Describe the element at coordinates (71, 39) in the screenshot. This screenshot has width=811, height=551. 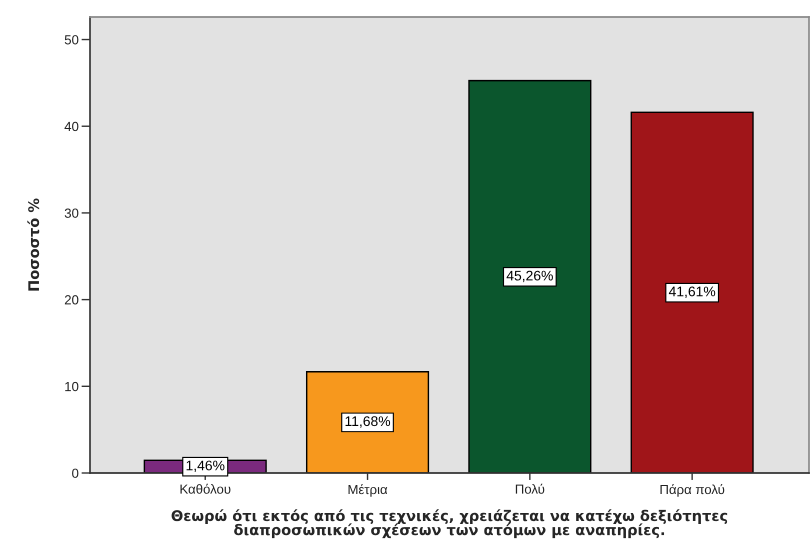
I see `y-tick-label: 50` at that location.